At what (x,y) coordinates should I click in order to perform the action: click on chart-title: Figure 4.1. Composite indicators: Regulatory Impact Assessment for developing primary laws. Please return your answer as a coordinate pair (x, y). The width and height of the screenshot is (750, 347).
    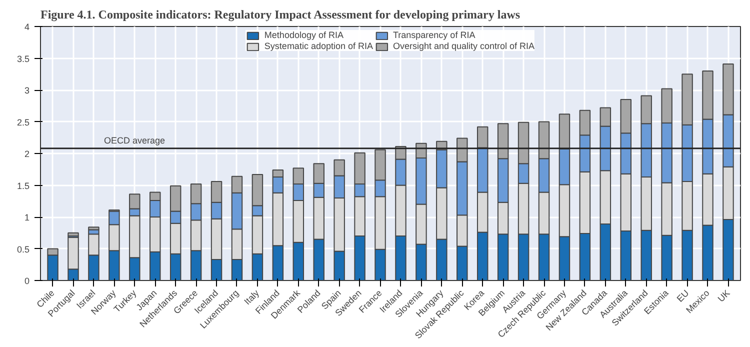
    Looking at the image, I should click on (280, 15).